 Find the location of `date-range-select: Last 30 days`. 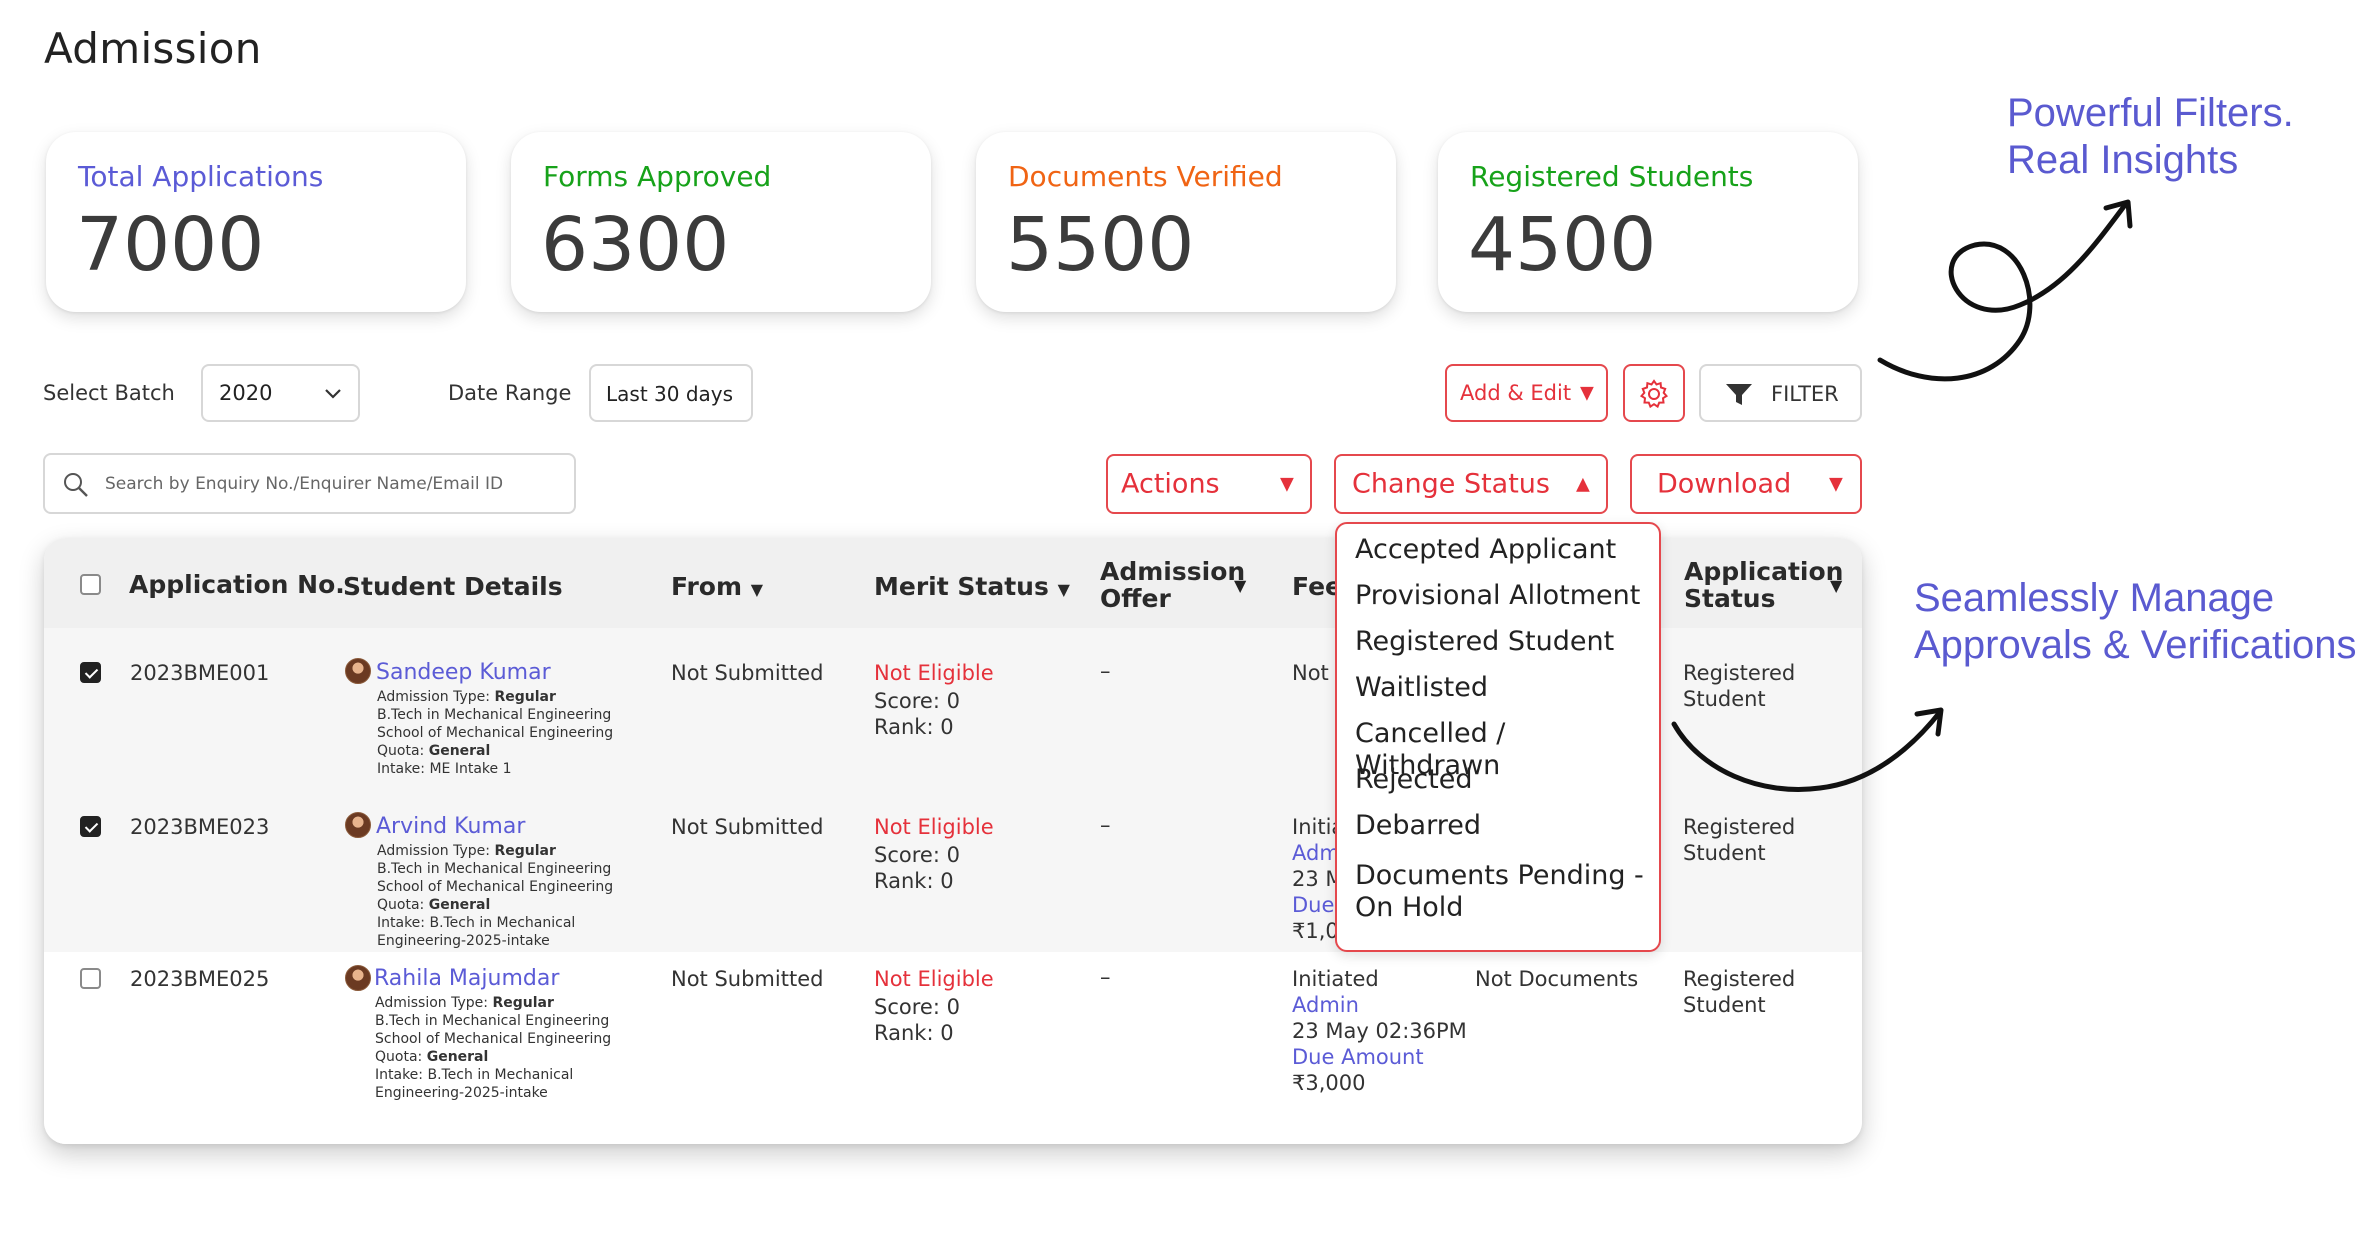

date-range-select: Last 30 days is located at coordinates (671, 393).